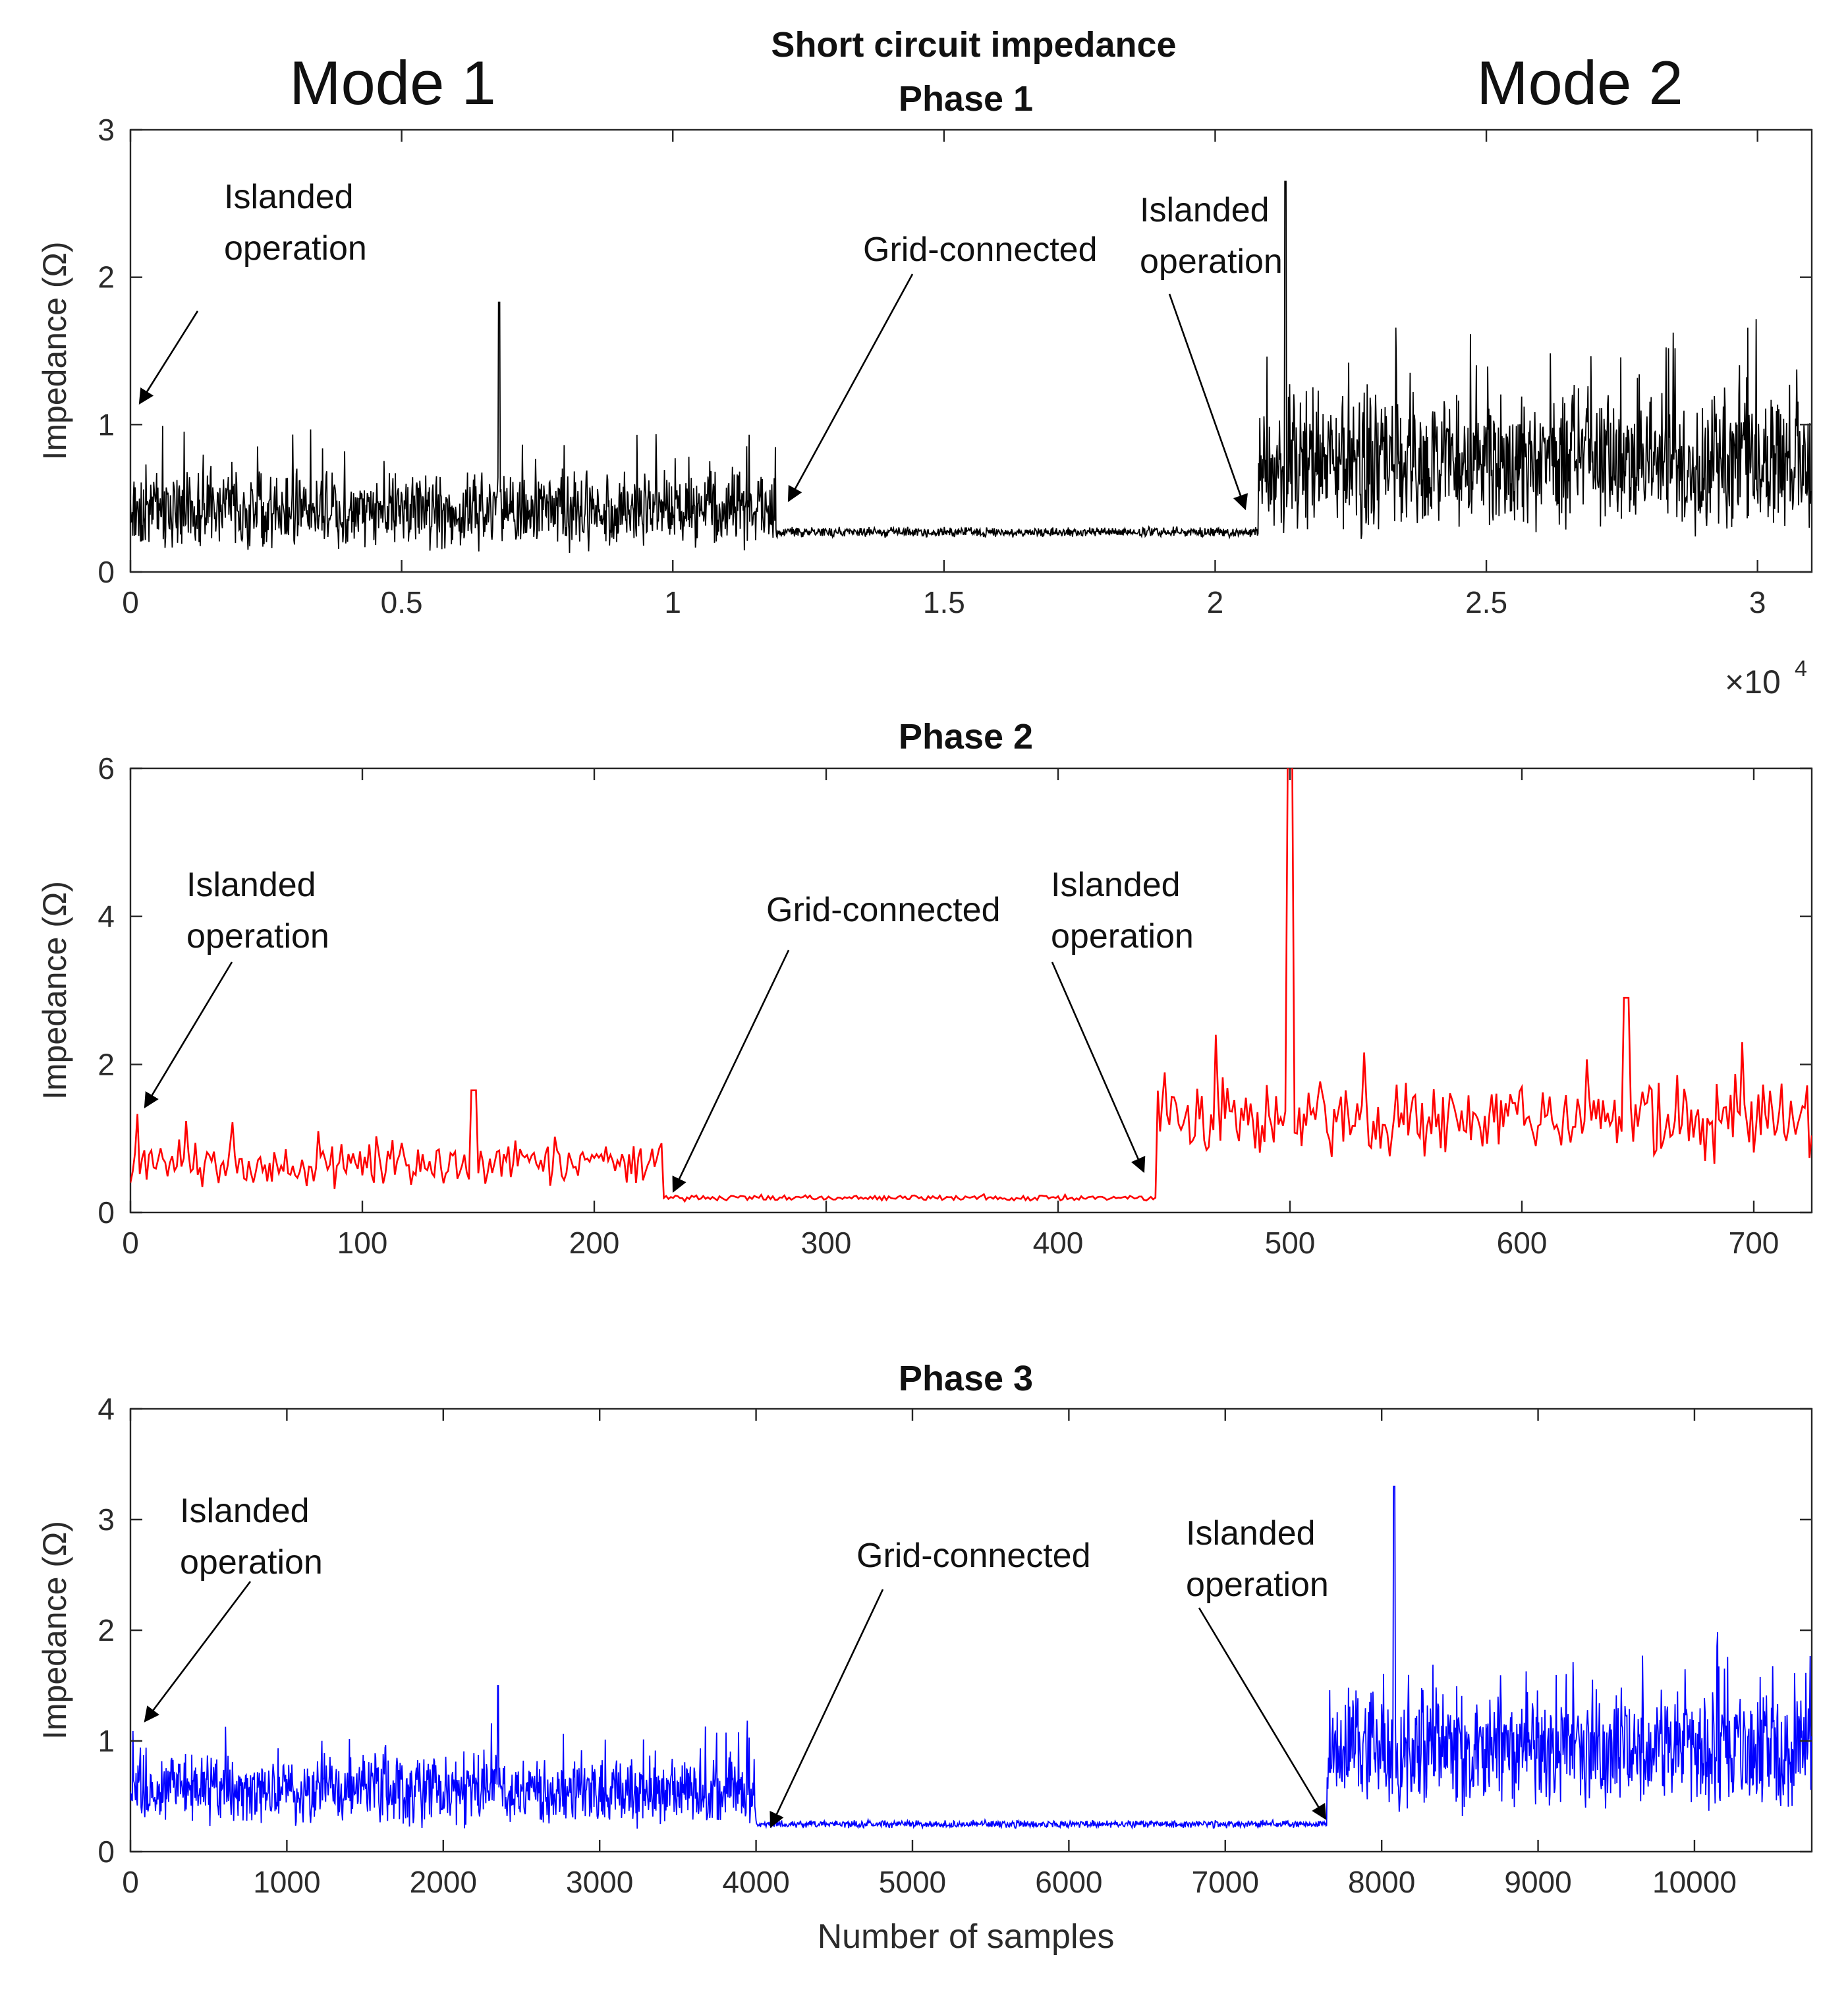 This screenshot has height=1994, width=1848. I want to click on x-tick-label: 2, so click(1215, 602).